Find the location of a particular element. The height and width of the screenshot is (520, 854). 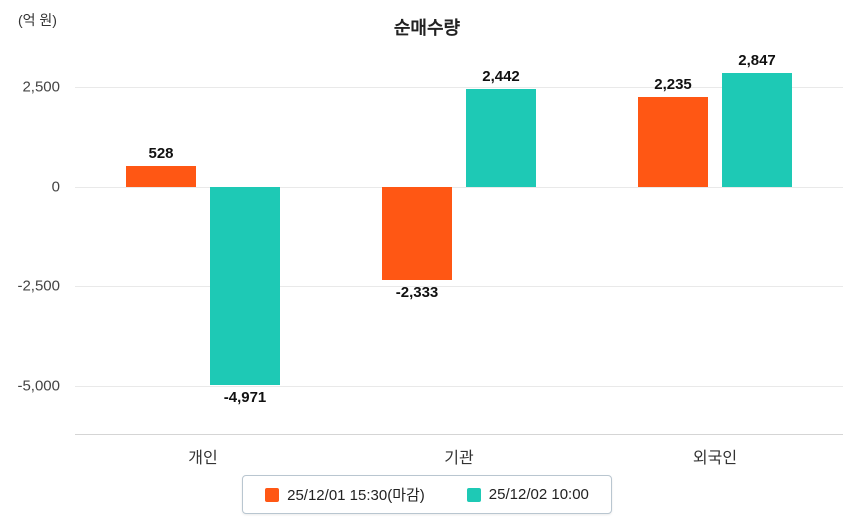

bar-s0-g2 is located at coordinates (673, 142).